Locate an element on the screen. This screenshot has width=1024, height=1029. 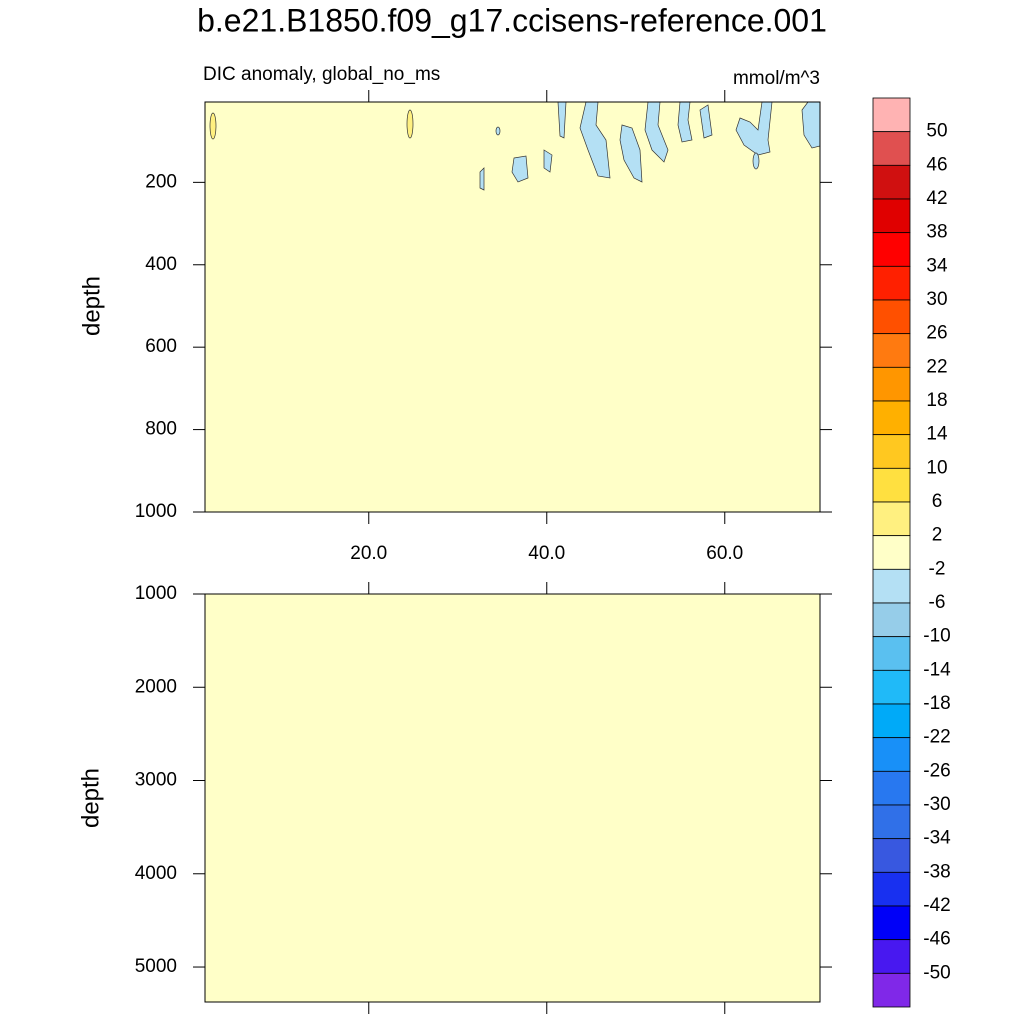
colorbar-label: 50 is located at coordinates (936, 131).